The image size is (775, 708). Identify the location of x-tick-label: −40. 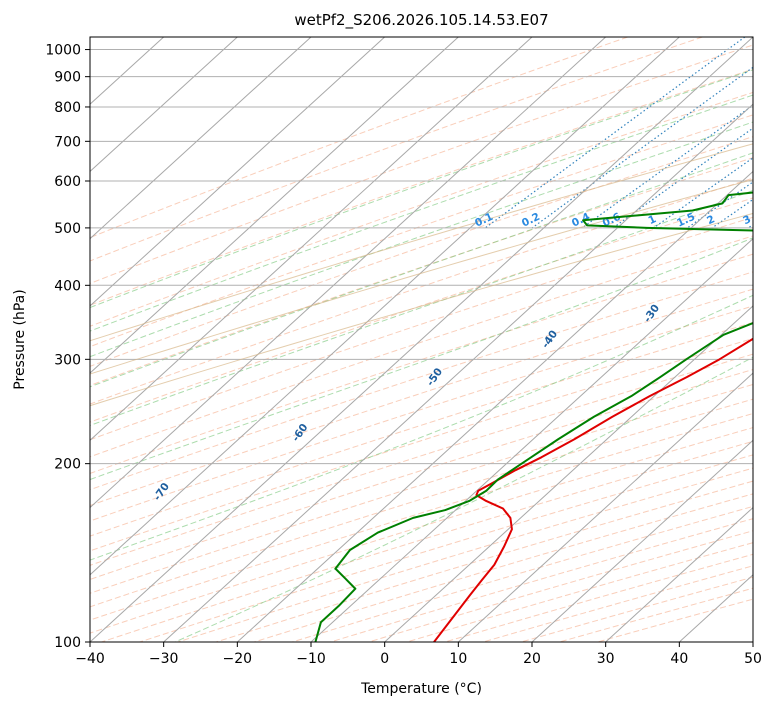
(90, 659).